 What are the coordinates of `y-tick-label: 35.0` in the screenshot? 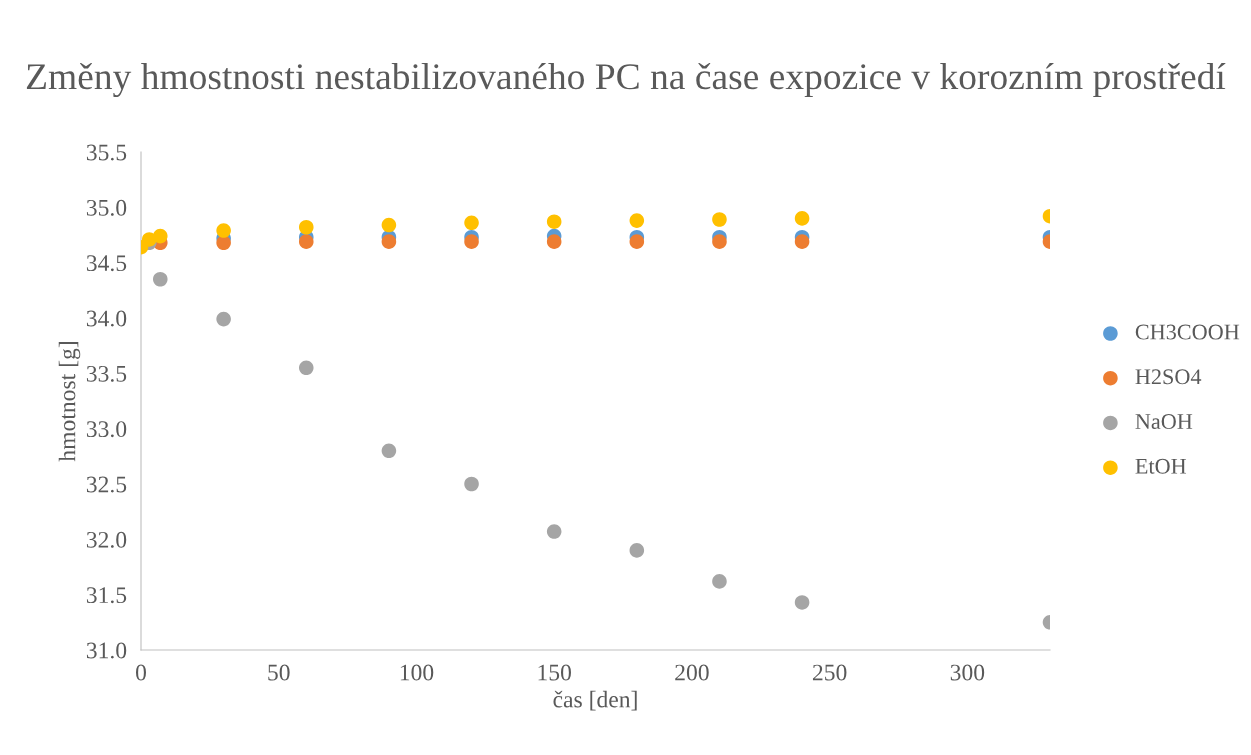 It's located at (106, 207).